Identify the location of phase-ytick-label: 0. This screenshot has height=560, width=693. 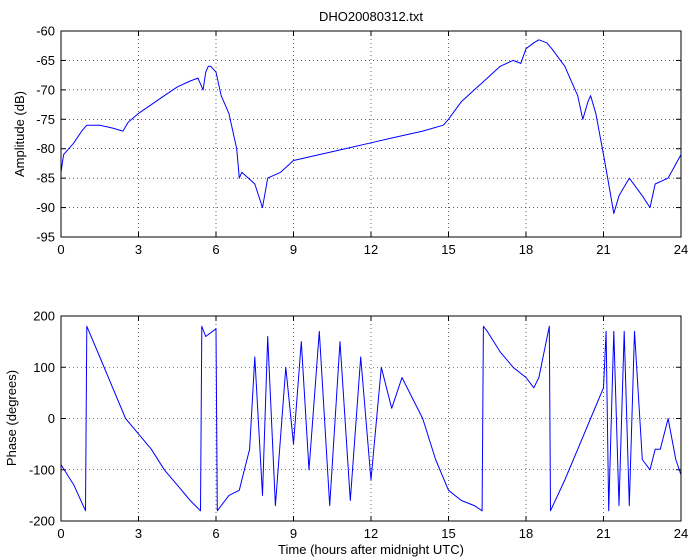
(51, 418).